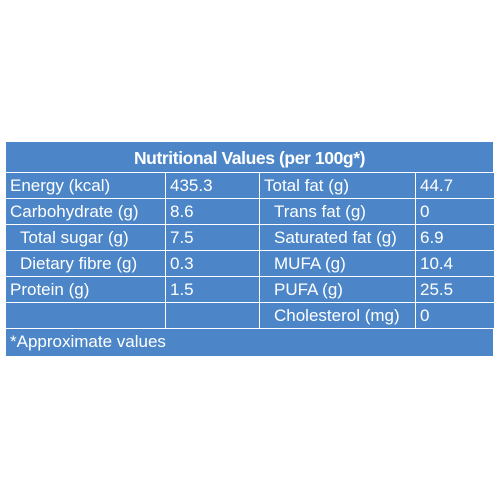 The image size is (500, 500). Describe the element at coordinates (212, 289) in the screenshot. I see `nutrient-value-protein: 1.5` at that location.